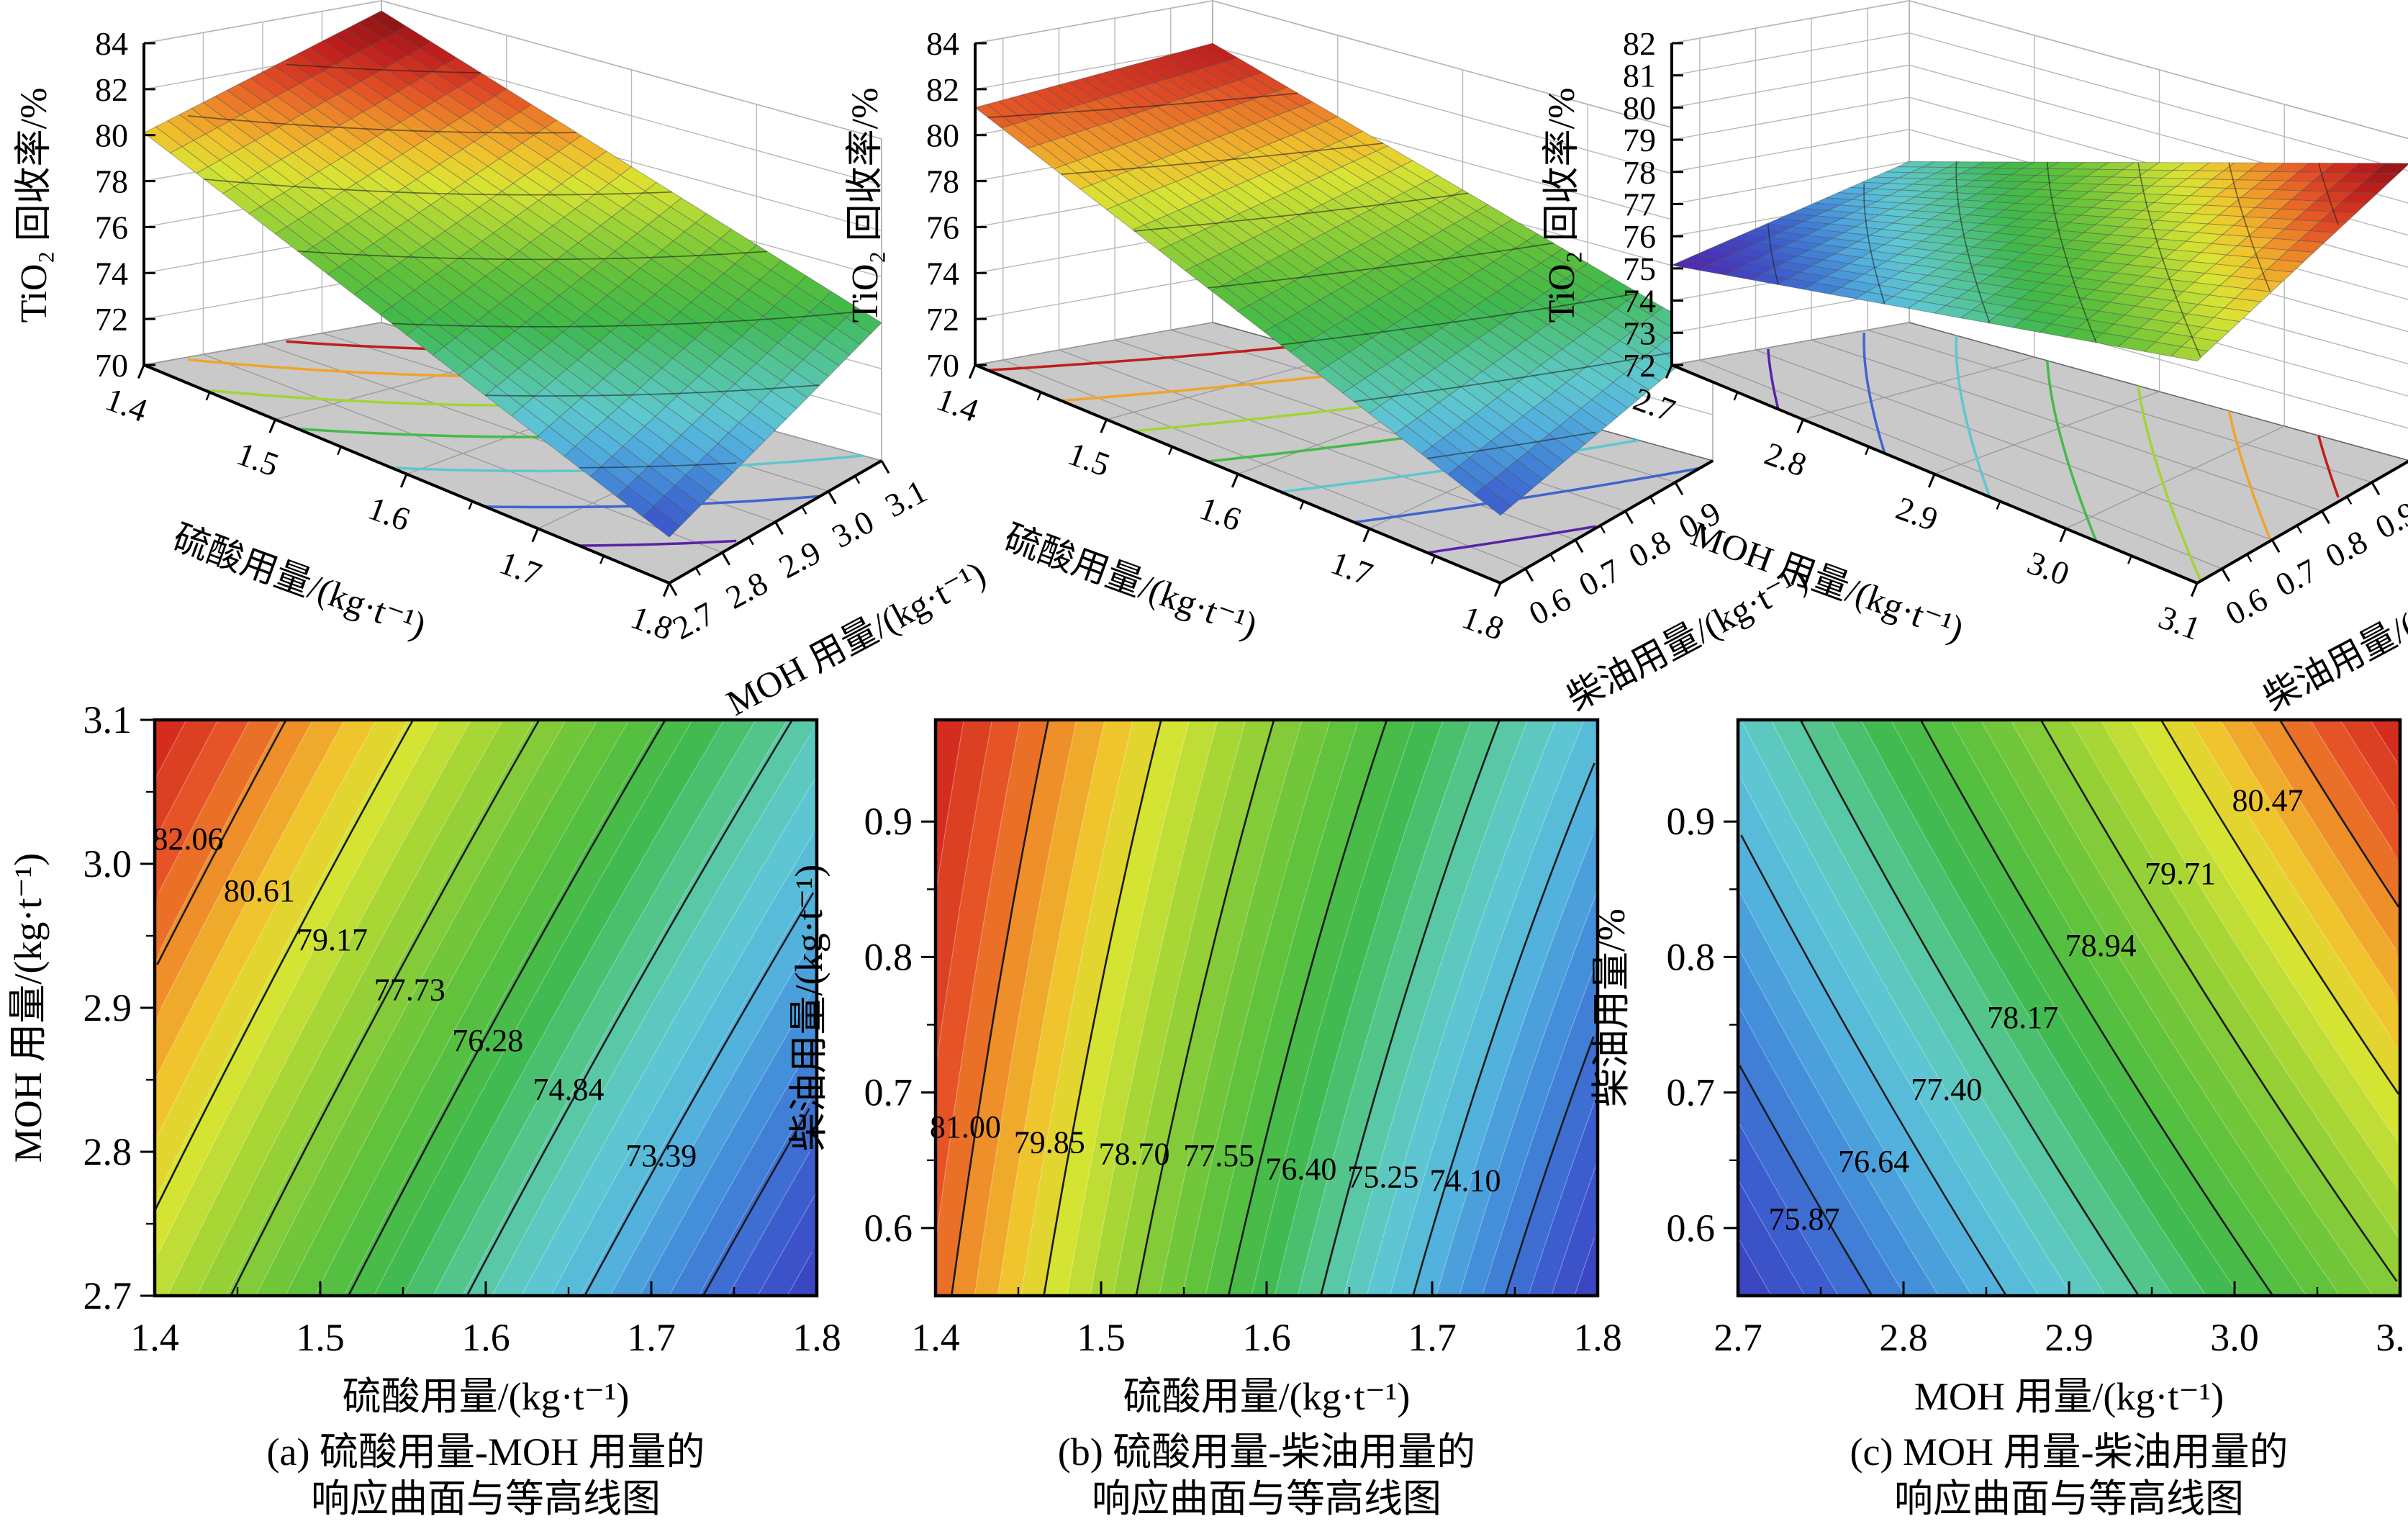 Image resolution: width=2408 pixels, height=1529 pixels. Describe the element at coordinates (486, 1396) in the screenshot. I see `x-axis-title: 硫酸用量/(kg·t⁻¹)` at that location.